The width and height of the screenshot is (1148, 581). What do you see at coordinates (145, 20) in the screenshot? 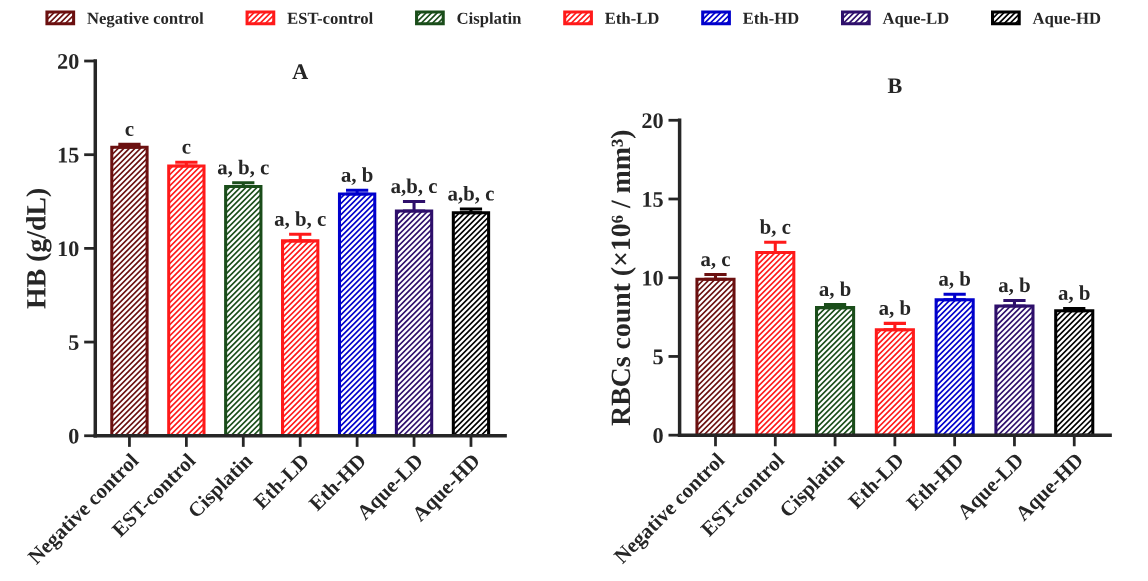
I see `legend-label: Negative control` at bounding box center [145, 20].